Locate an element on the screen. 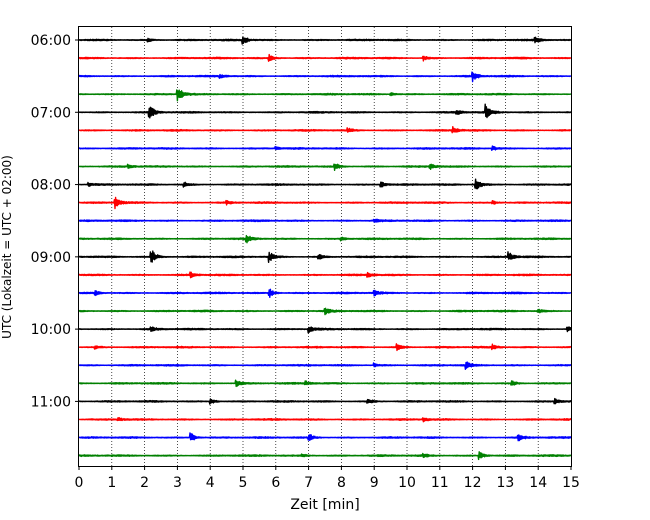  x-tick-label-9: 9 is located at coordinates (374, 483).